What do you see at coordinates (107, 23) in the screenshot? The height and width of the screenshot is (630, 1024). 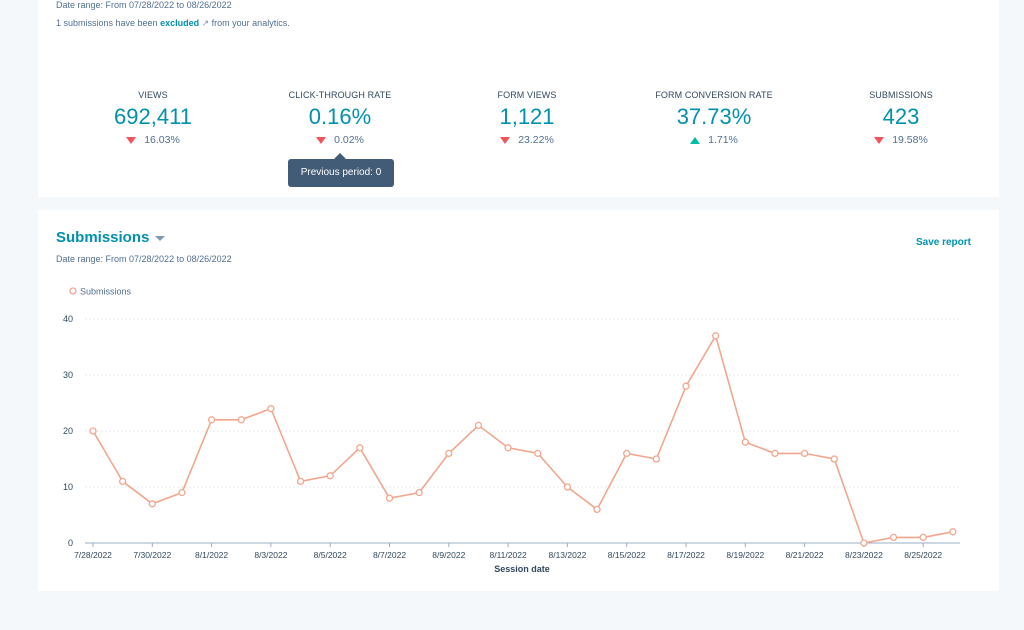 I see `excluded-prefix: 1 submissions have been` at bounding box center [107, 23].